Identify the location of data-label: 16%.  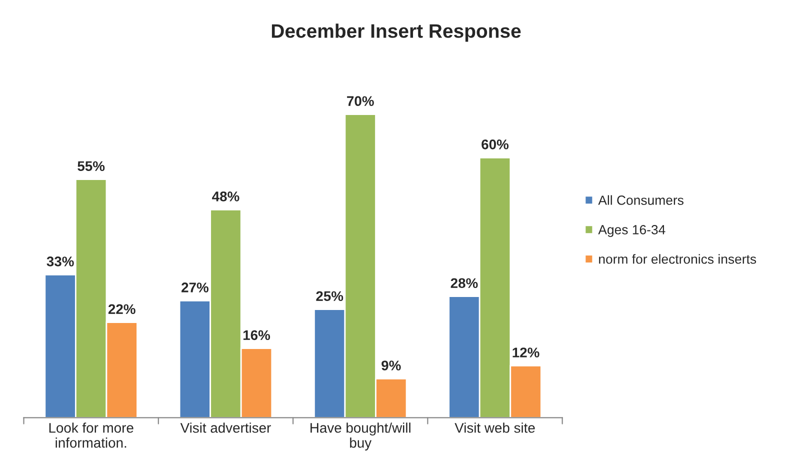
(256, 335).